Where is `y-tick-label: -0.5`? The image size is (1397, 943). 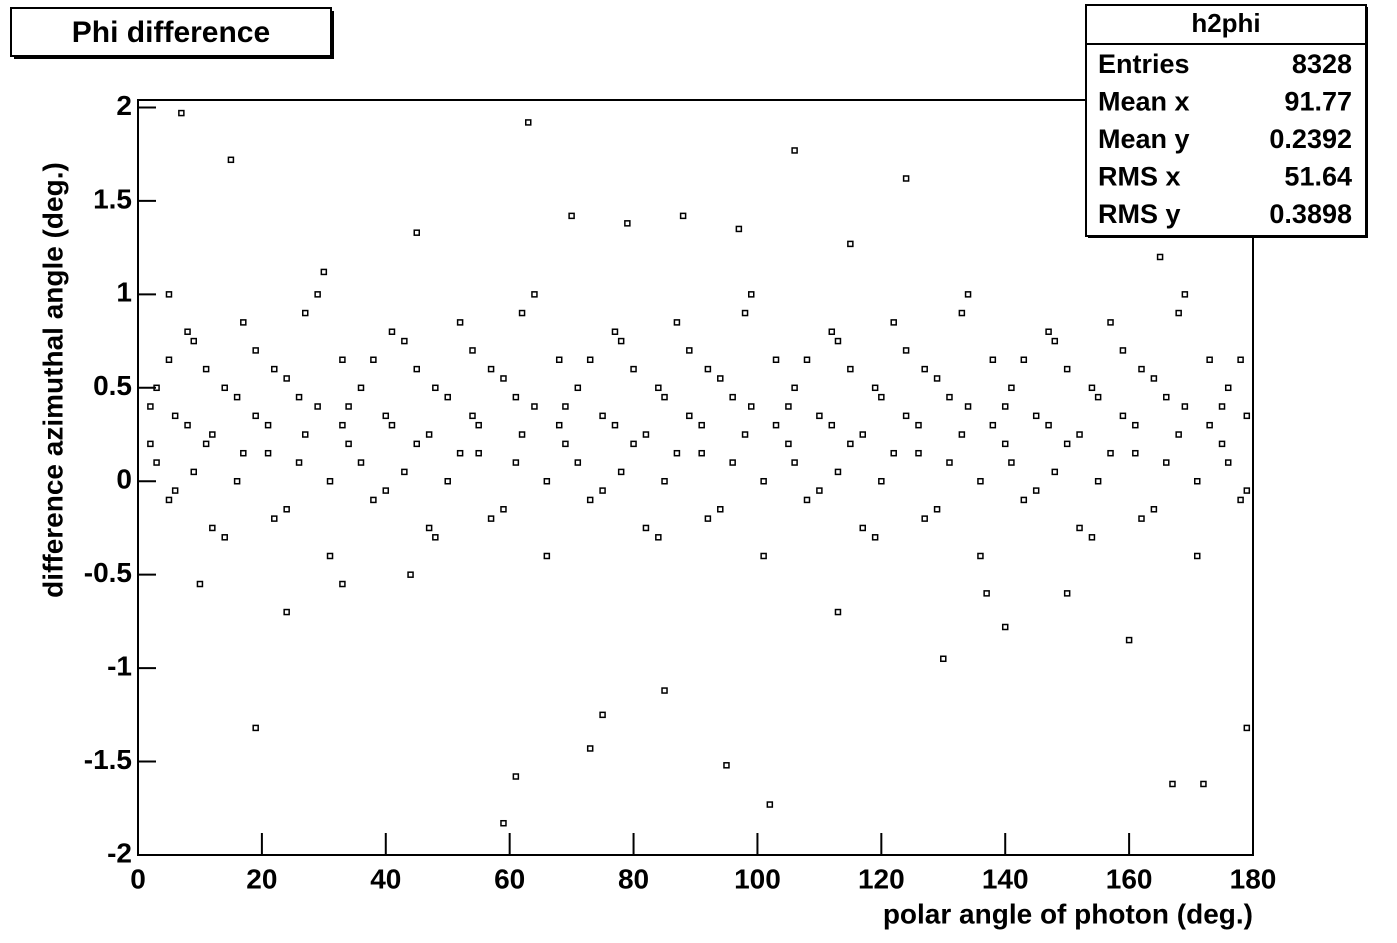
y-tick-label: -0.5 is located at coordinates (108, 572).